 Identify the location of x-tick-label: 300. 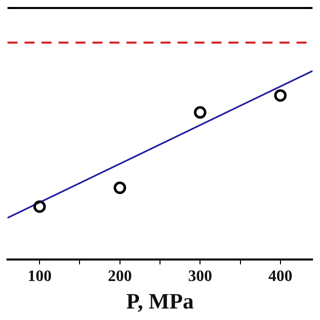
(200, 277).